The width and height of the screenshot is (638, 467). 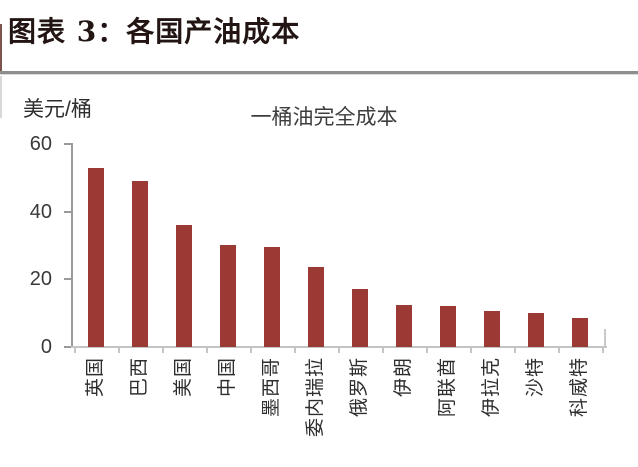 I want to click on header-divider, so click(x=319, y=73).